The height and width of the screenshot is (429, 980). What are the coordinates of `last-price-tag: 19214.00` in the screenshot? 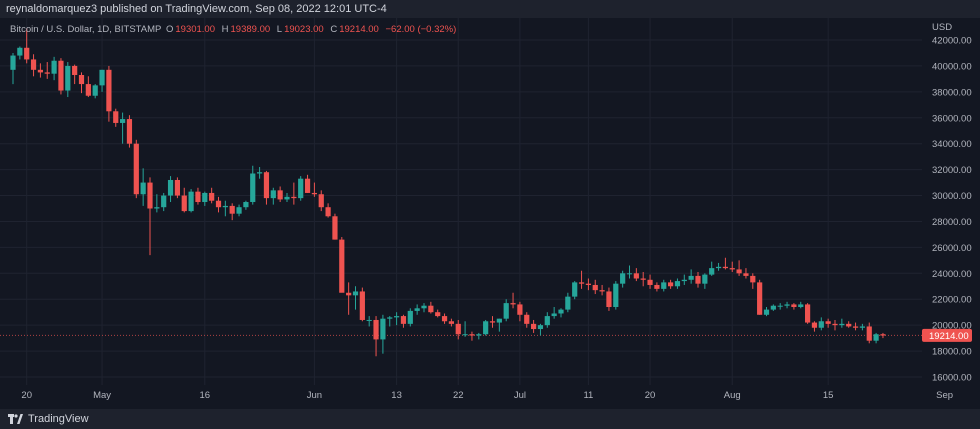 It's located at (947, 335).